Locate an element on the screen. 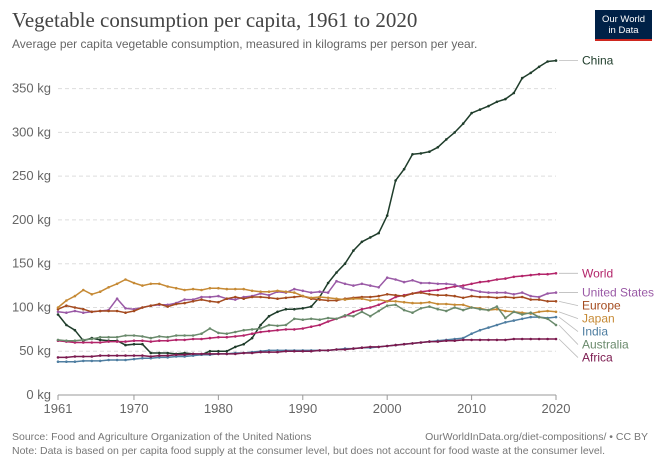 The width and height of the screenshot is (660, 460). owid-logo: Our World in Data is located at coordinates (623, 25).